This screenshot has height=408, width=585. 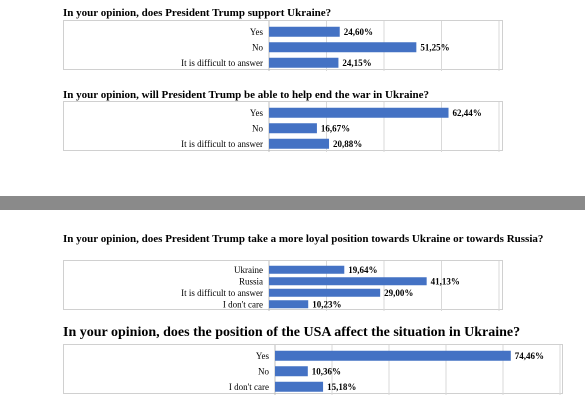 I want to click on chart-4-svg: Yes 74,46% No 10,36% I don't care 15,18%, so click(x=395, y=370).